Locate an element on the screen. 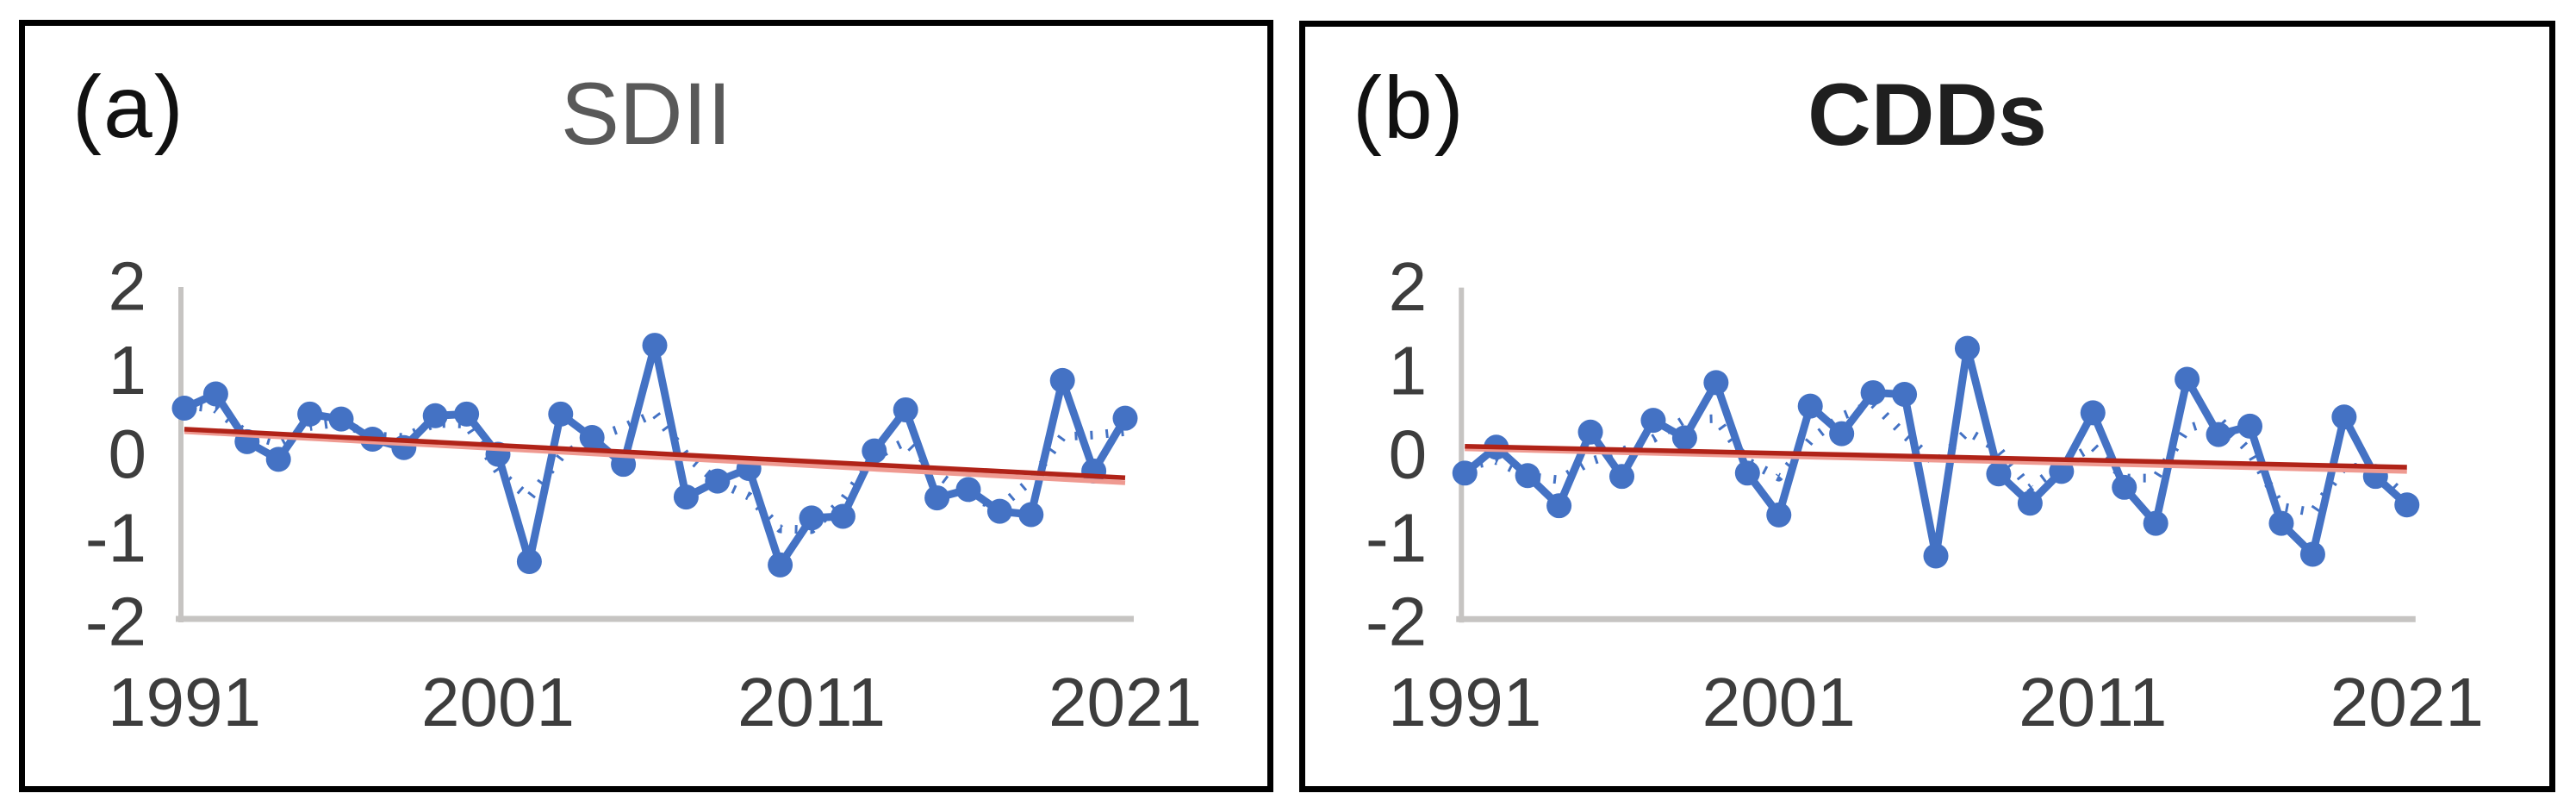 The image size is (2576, 812). chart-title-cdds: CDDs is located at coordinates (1928, 115).